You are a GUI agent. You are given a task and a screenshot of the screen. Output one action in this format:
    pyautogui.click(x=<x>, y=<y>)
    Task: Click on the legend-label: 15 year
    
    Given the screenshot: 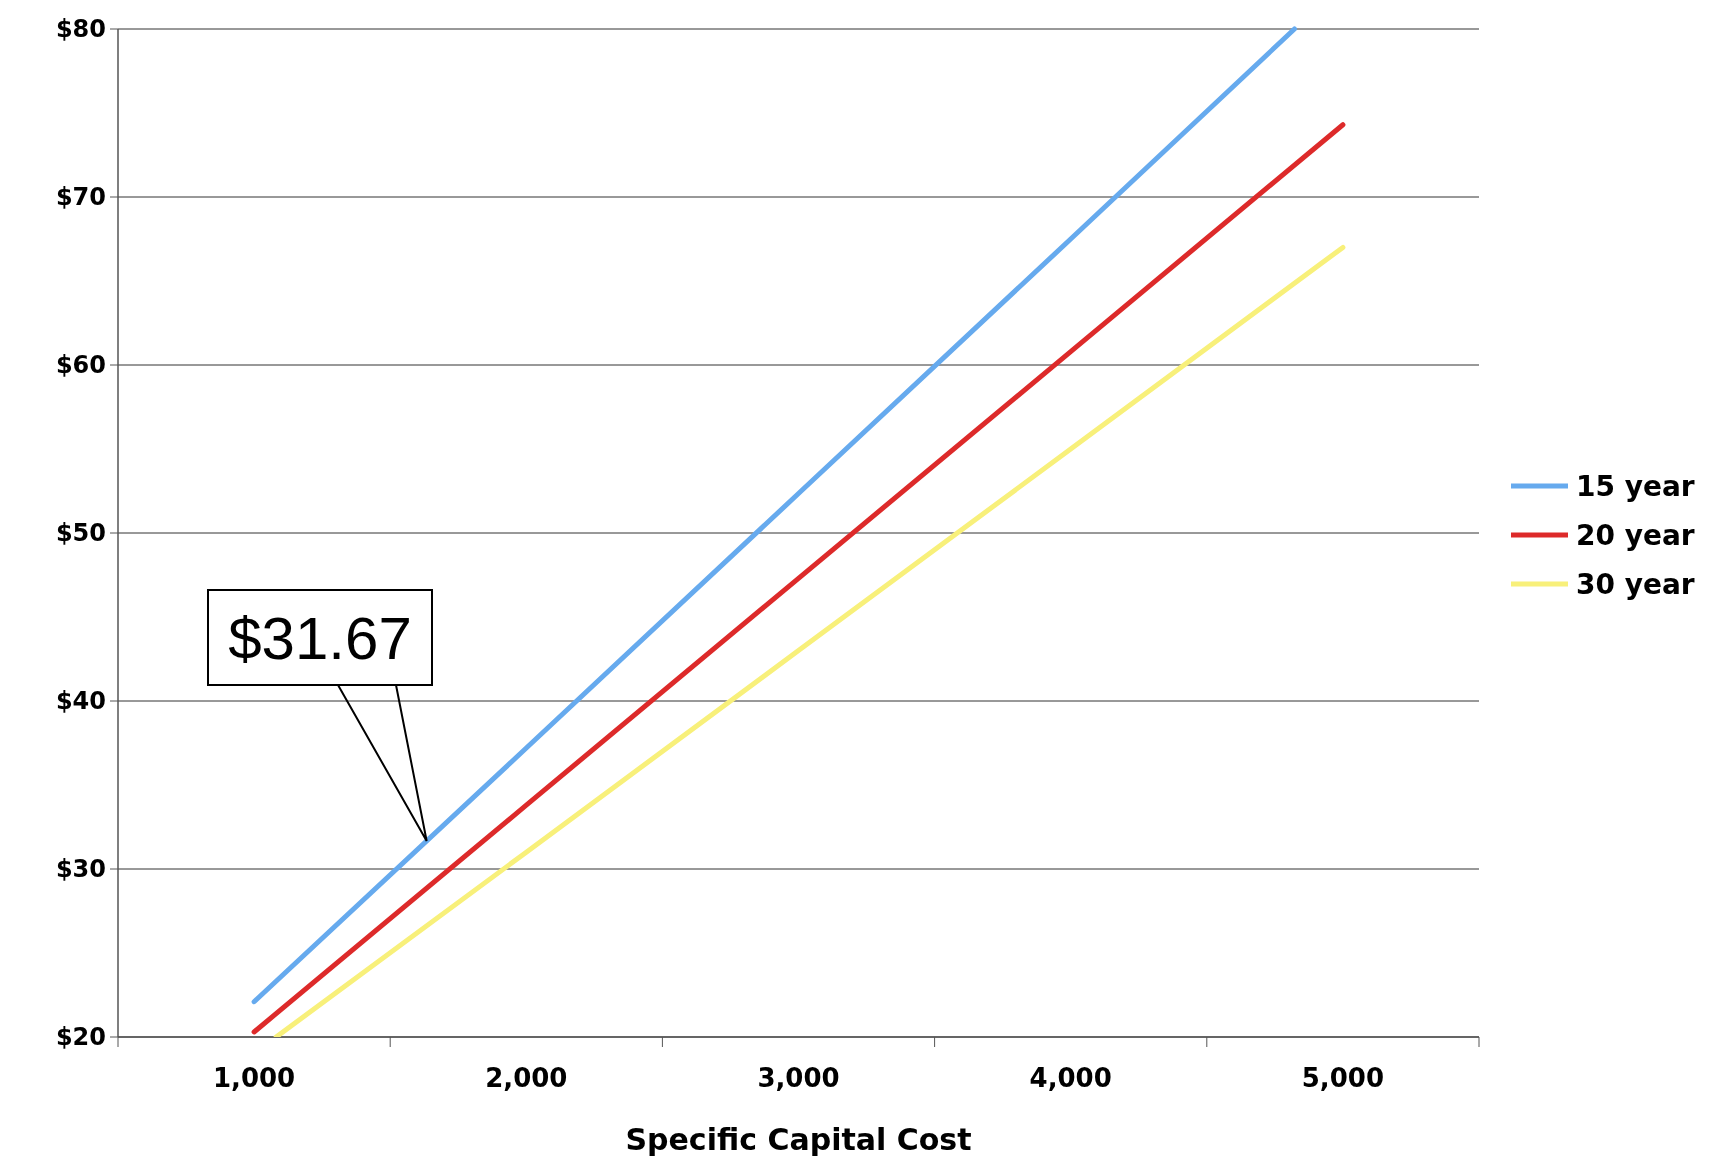 What is the action you would take?
    pyautogui.click(x=1635, y=486)
    